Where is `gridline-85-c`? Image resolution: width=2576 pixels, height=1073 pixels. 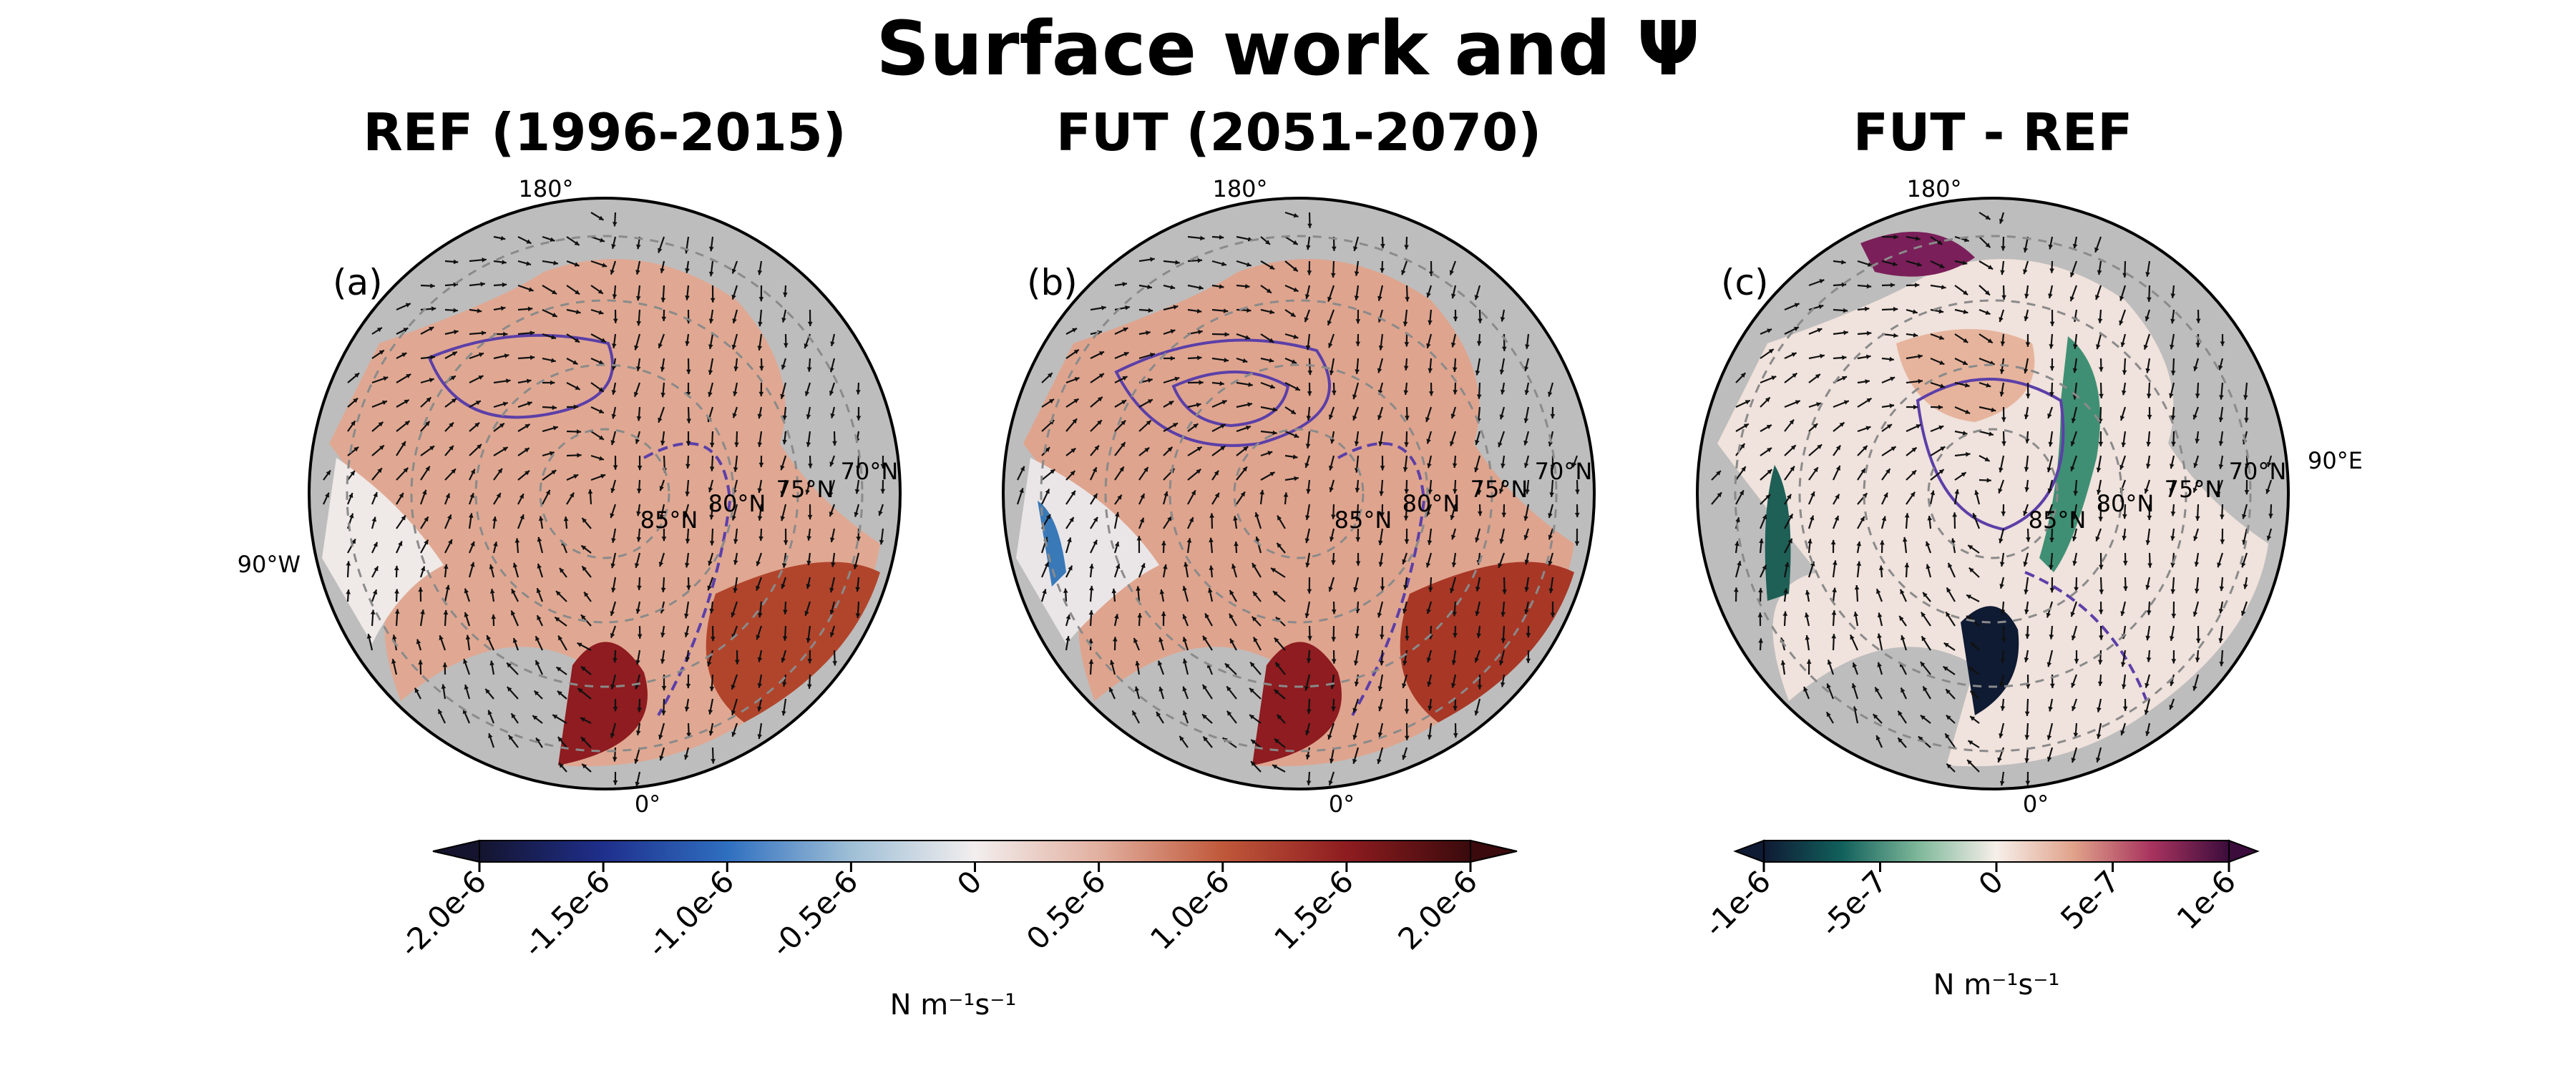
gridline-85-c is located at coordinates (1993, 494).